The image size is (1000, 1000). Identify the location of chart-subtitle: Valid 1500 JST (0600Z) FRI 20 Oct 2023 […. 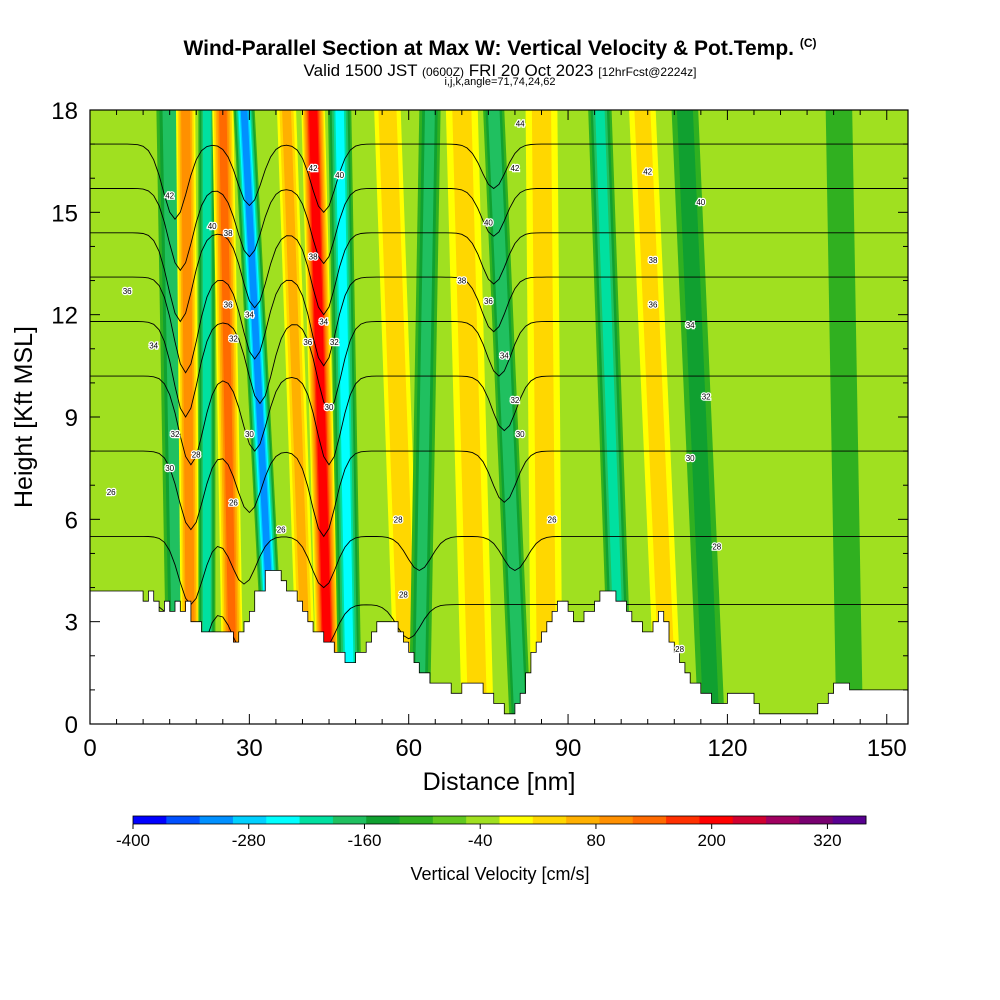
(500, 71).